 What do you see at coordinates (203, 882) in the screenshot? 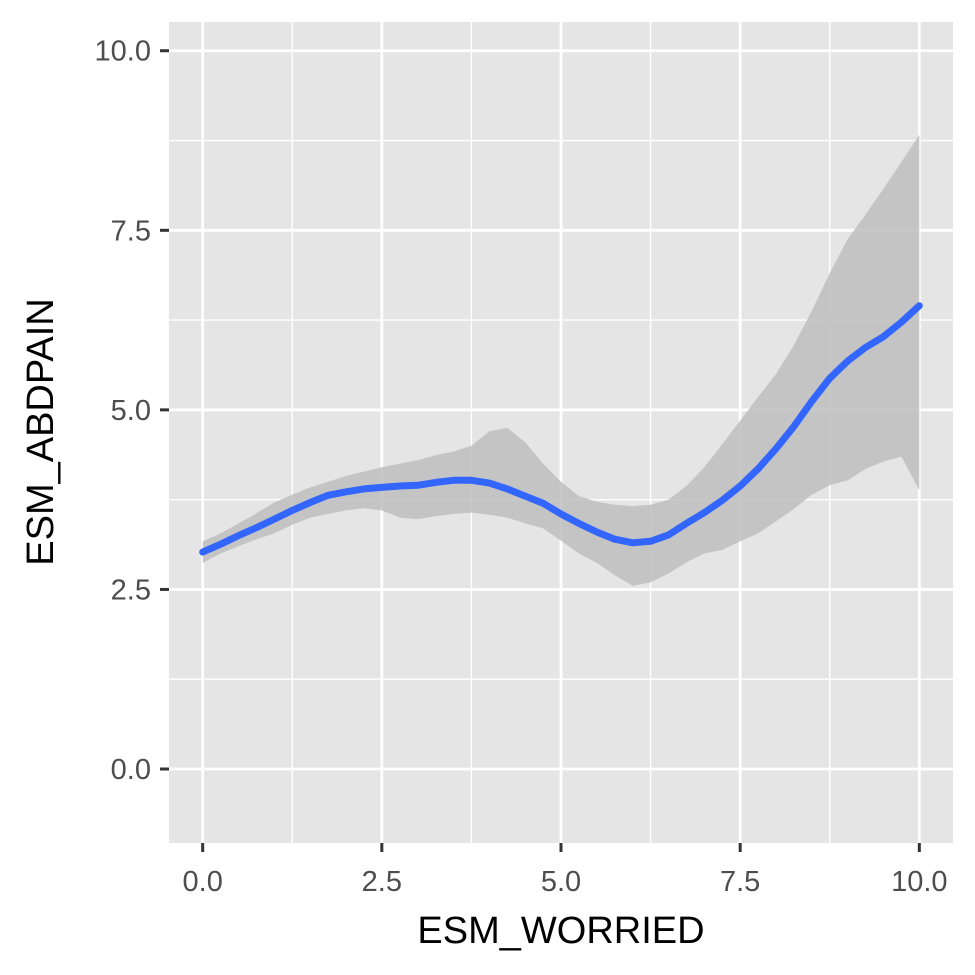
I see `x-tick-label: 0.0` at bounding box center [203, 882].